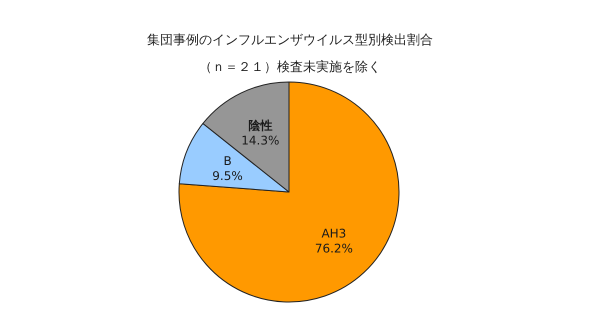 This screenshot has width=590, height=322. What do you see at coordinates (290, 40) in the screenshot?
I see `chart-title: 集団事例のインフルエンザウイルス型別検出割合` at bounding box center [290, 40].